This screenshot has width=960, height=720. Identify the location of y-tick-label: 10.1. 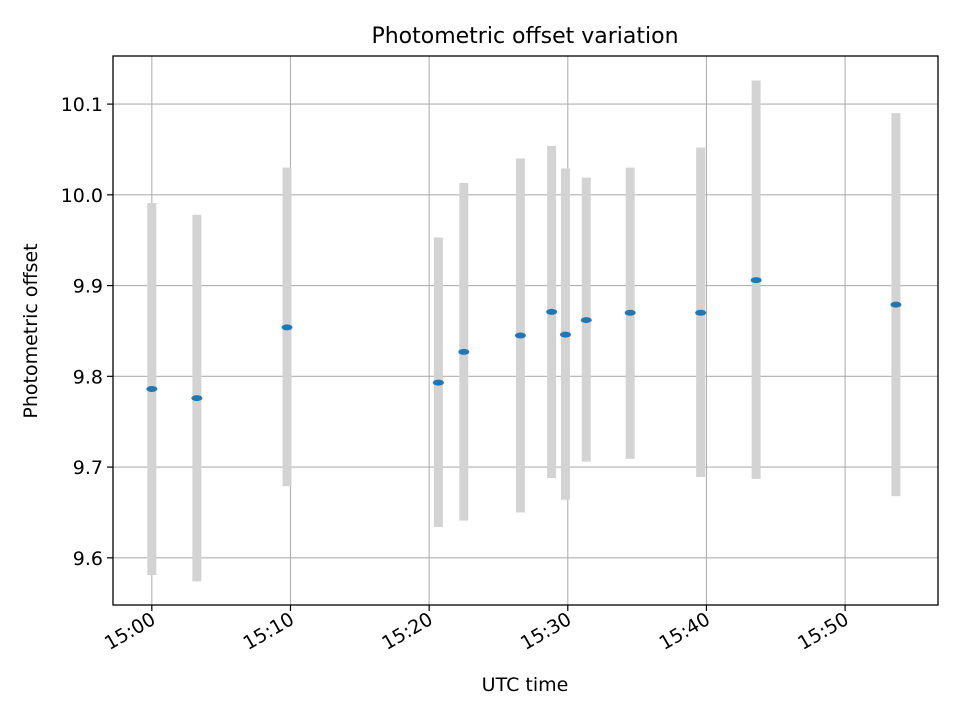
(82, 105).